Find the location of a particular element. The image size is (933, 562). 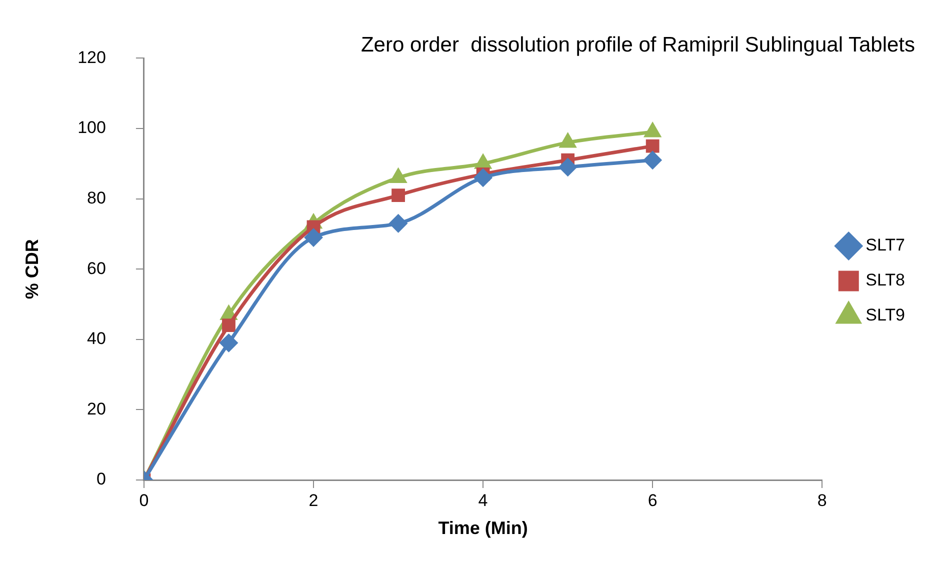

y-tick-label: 20 is located at coordinates (96, 408).